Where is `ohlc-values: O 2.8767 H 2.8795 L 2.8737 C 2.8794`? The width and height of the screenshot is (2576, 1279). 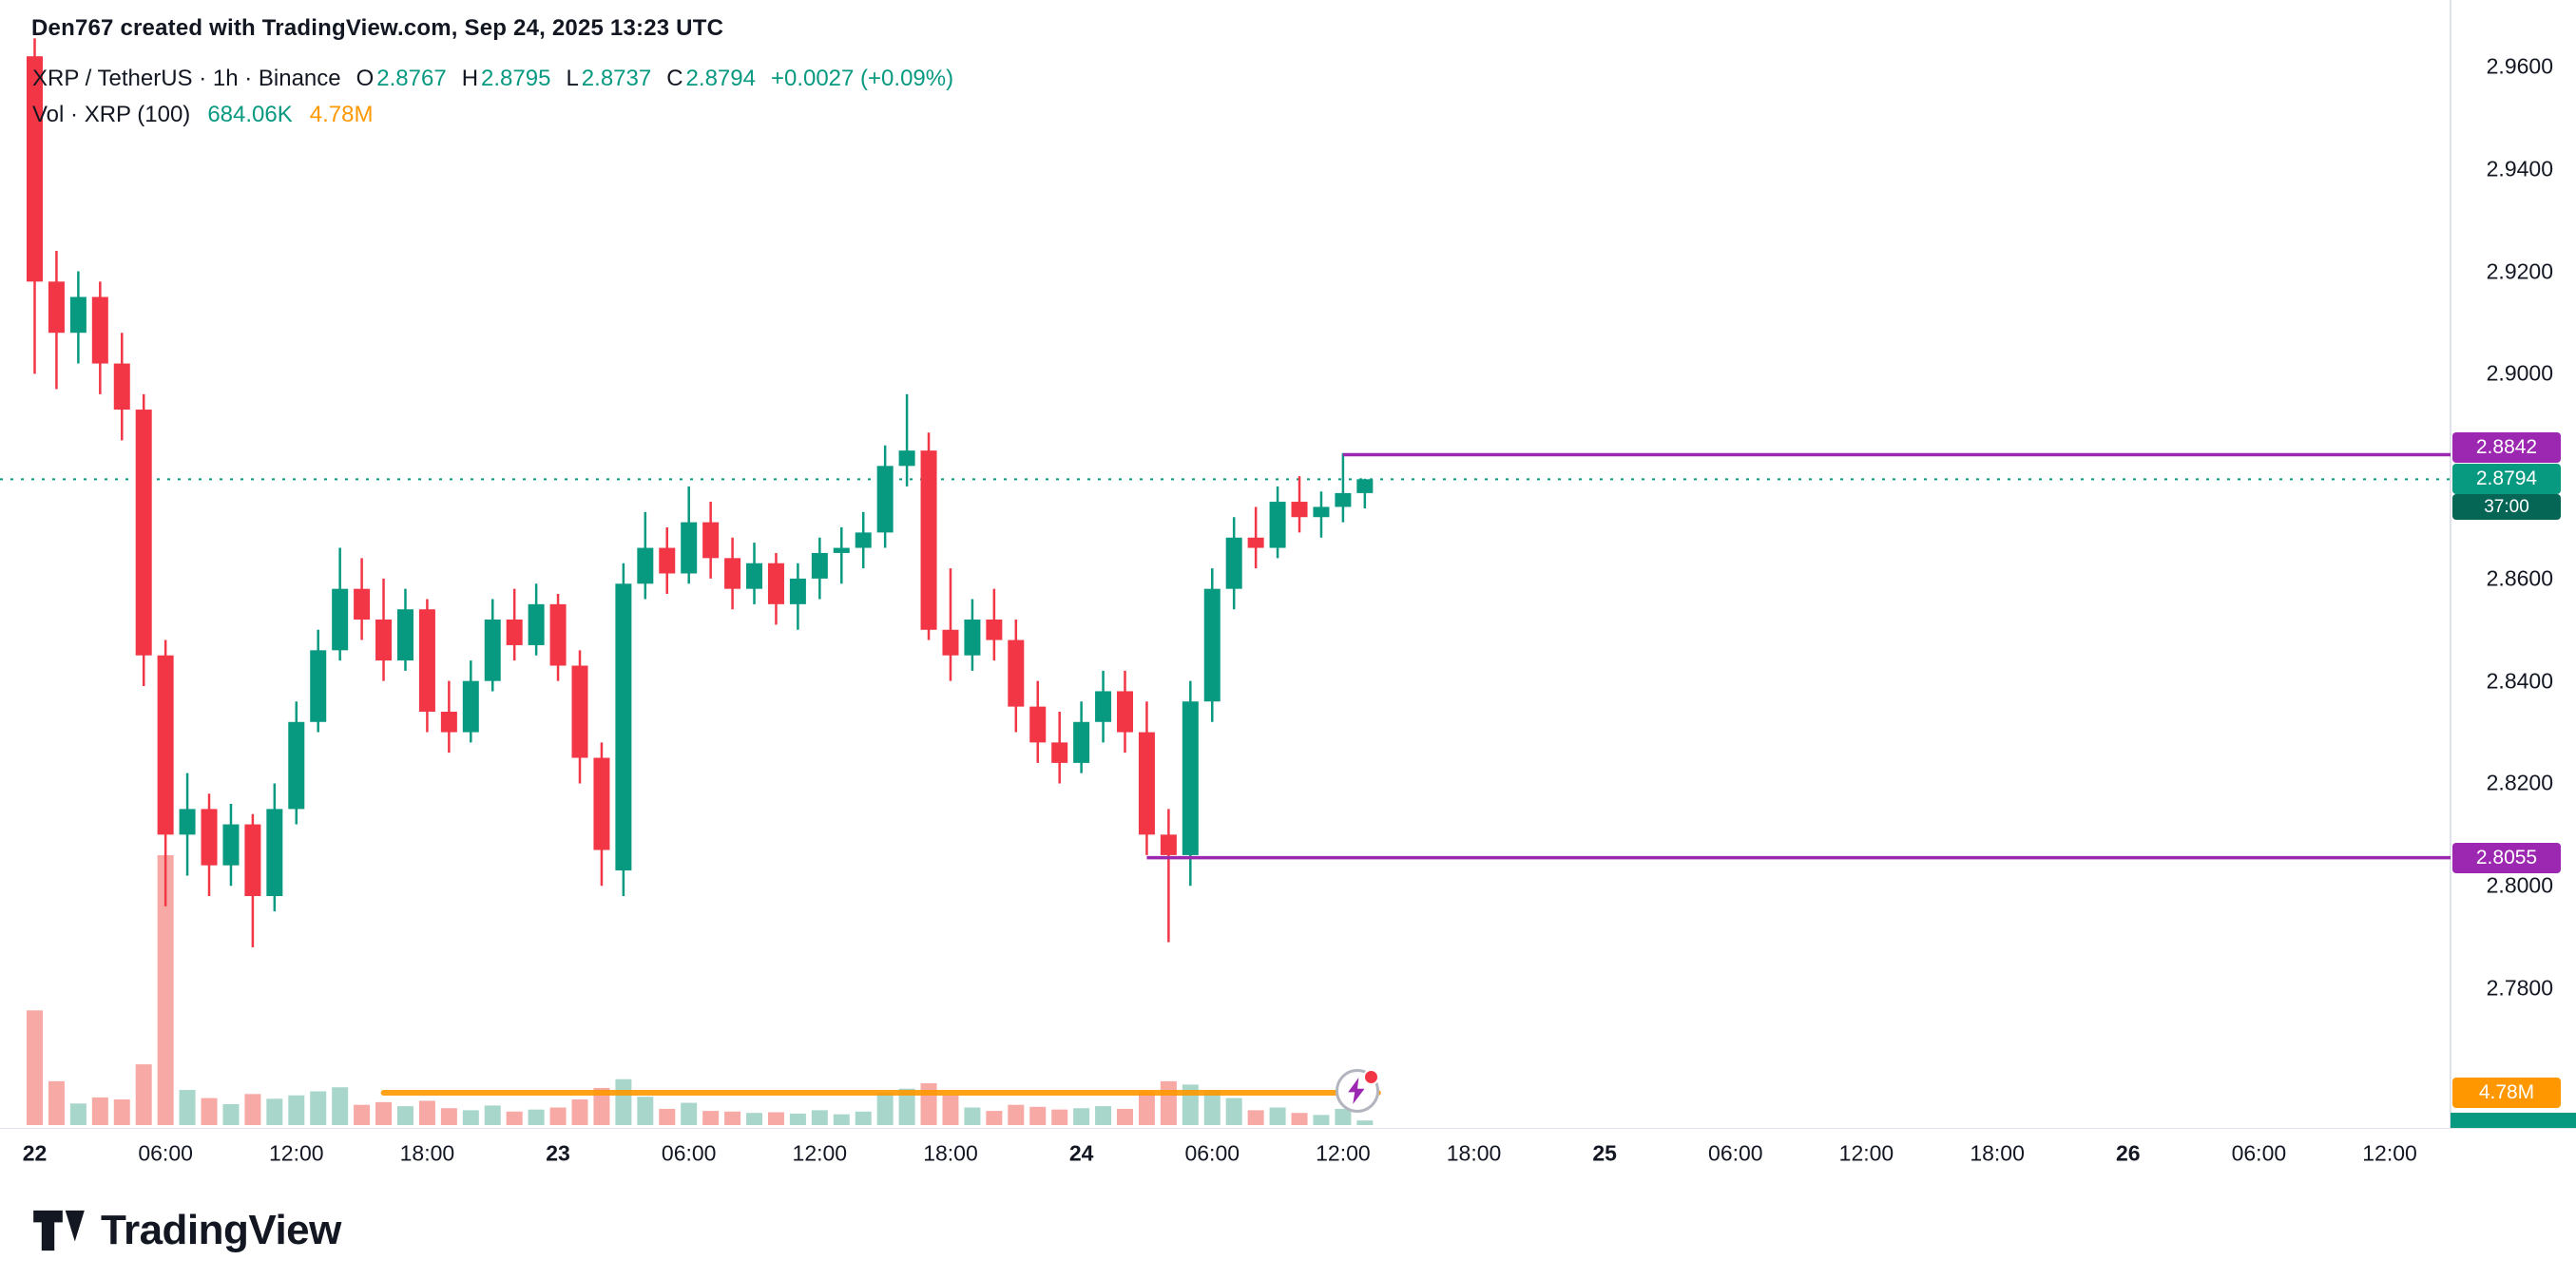 ohlc-values: O 2.8767 H 2.8795 L 2.8737 C 2.8794 is located at coordinates (548, 79).